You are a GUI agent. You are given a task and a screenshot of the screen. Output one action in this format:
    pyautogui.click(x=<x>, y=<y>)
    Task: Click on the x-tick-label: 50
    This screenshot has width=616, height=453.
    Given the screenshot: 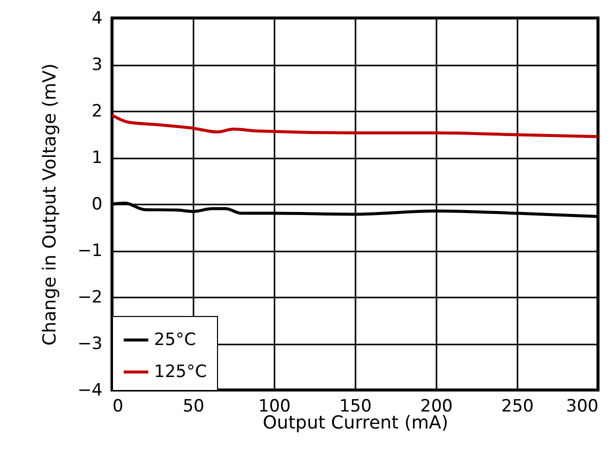 What is the action you would take?
    pyautogui.click(x=193, y=406)
    